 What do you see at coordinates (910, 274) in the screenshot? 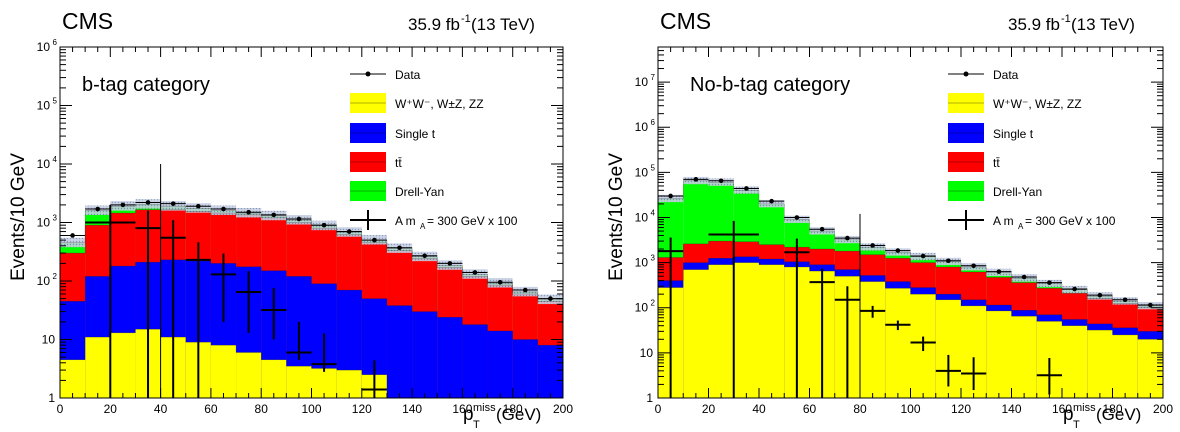
I see `outline-ttbar` at bounding box center [910, 274].